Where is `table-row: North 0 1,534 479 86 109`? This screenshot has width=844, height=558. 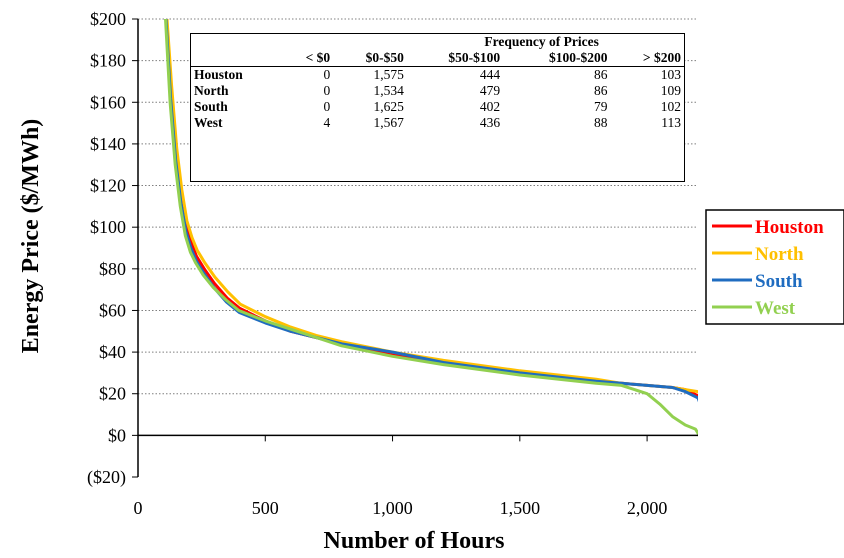
table-row: North 0 1,534 479 86 109 is located at coordinates (437, 91).